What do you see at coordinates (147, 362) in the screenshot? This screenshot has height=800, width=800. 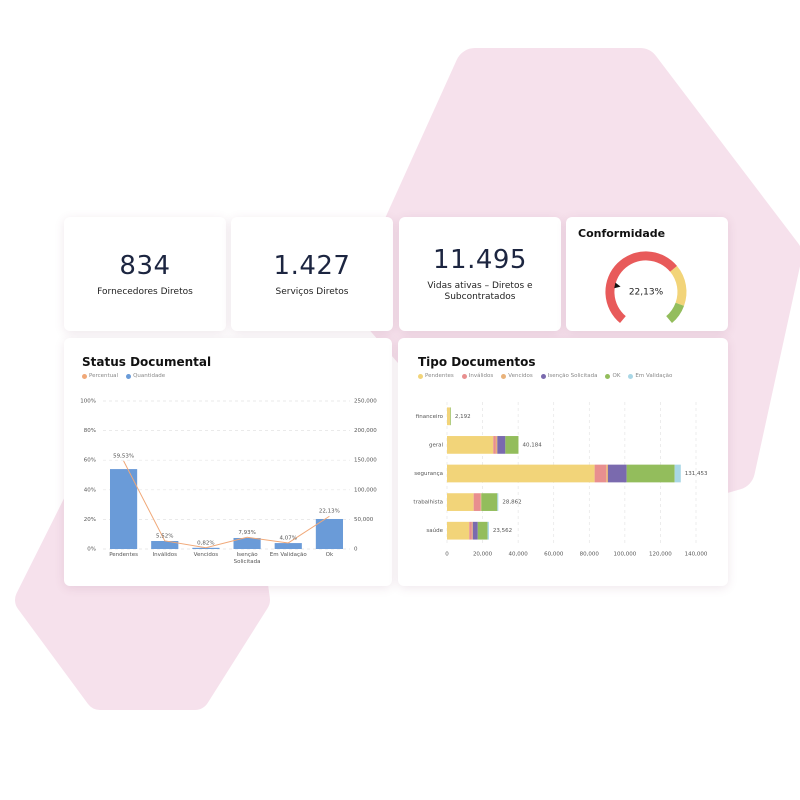 I see `chart-title: Status Documental` at bounding box center [147, 362].